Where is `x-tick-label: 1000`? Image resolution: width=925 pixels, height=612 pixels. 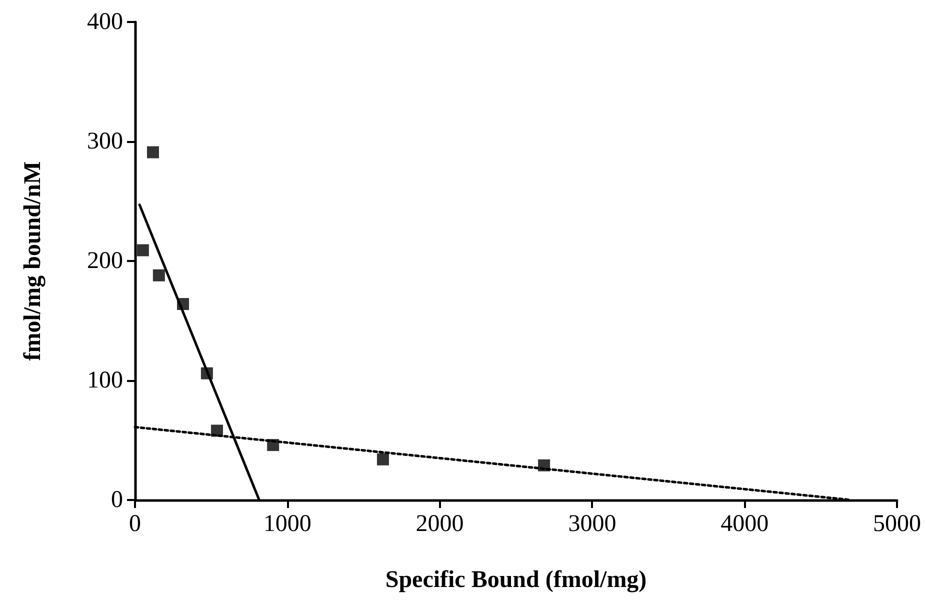
x-tick-label: 1000 is located at coordinates (287, 524).